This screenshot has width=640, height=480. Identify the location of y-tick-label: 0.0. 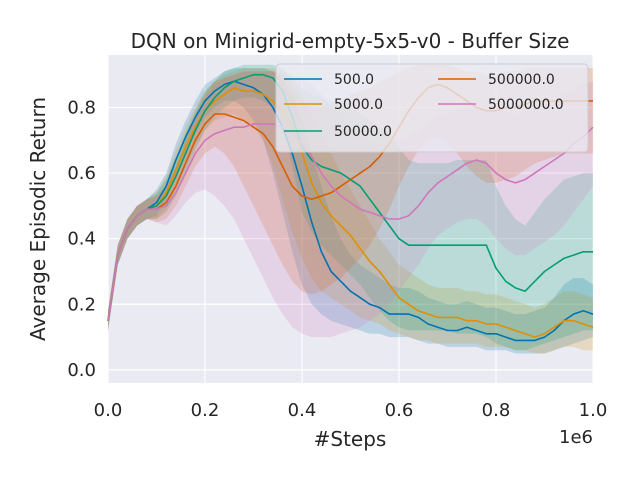
(81, 370).